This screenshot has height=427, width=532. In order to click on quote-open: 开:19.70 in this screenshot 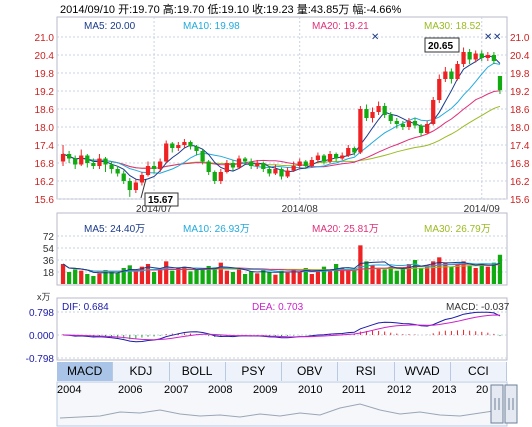, I will do `click(139, 10)`.